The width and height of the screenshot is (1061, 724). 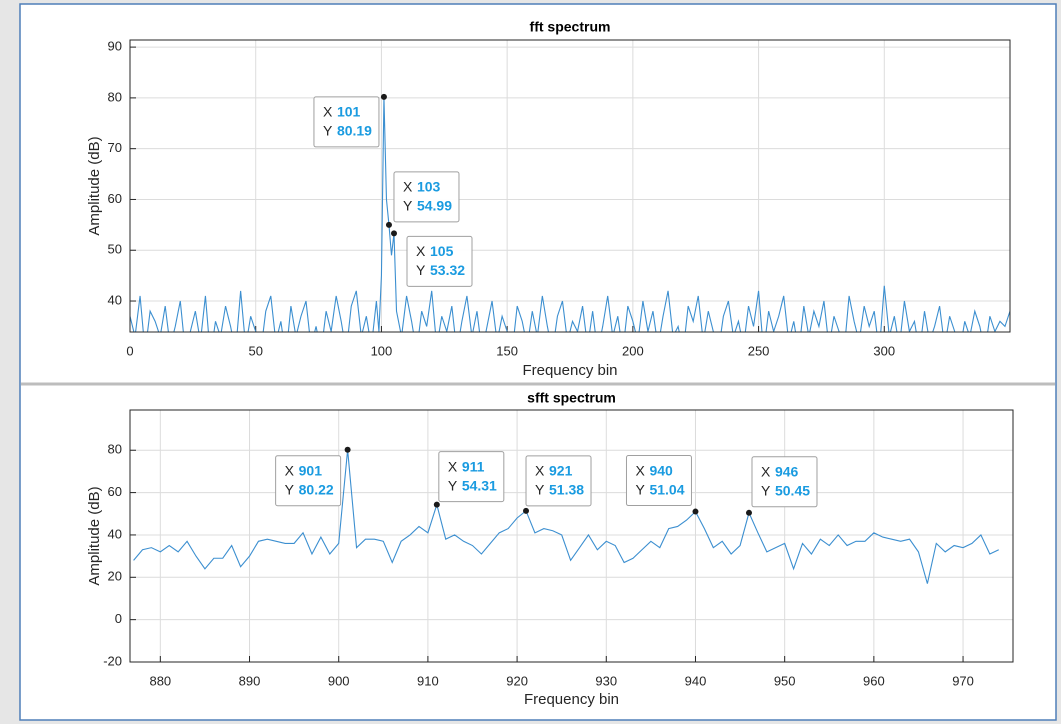 I want to click on y-tick-label: 50, so click(x=115, y=249).